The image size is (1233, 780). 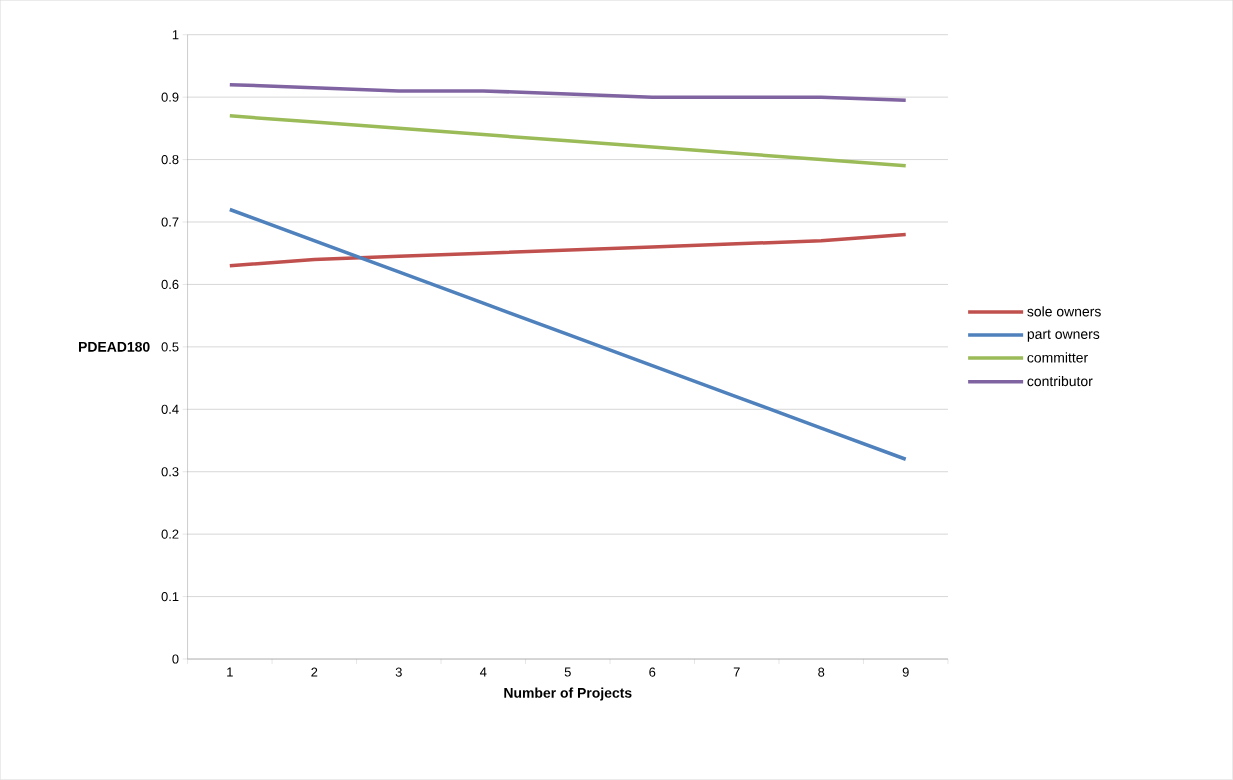 What do you see at coordinates (114, 347) in the screenshot?
I see `y-axis-title: PDEAD180` at bounding box center [114, 347].